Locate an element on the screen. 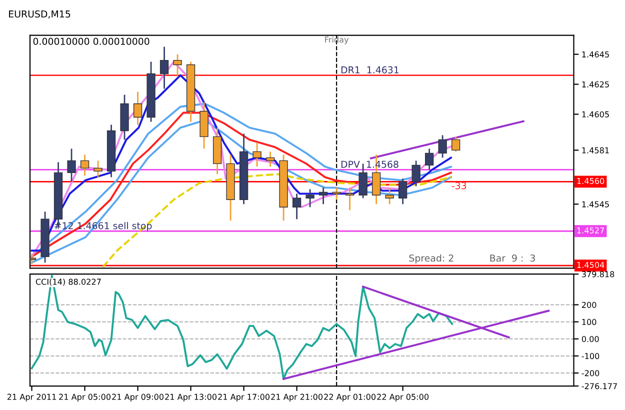 The height and width of the screenshot is (410, 625). x-tick-label: 21 Apr 2011 is located at coordinates (31, 398).